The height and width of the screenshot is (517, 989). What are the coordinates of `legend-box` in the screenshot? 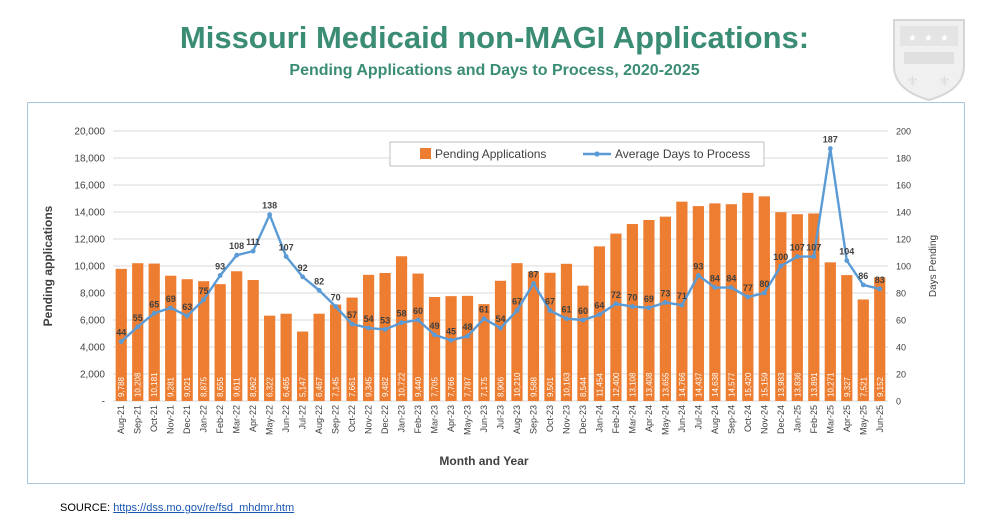 It's located at (577, 154).